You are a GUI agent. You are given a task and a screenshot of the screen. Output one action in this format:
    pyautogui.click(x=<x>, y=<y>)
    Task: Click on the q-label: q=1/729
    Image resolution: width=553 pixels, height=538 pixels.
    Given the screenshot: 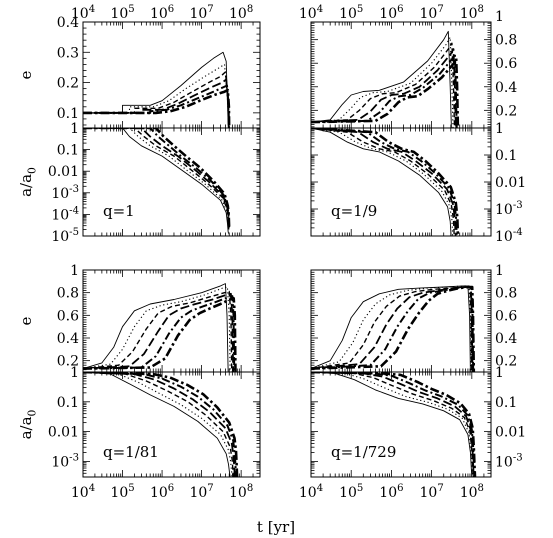 What is the action you would take?
    pyautogui.click(x=363, y=452)
    